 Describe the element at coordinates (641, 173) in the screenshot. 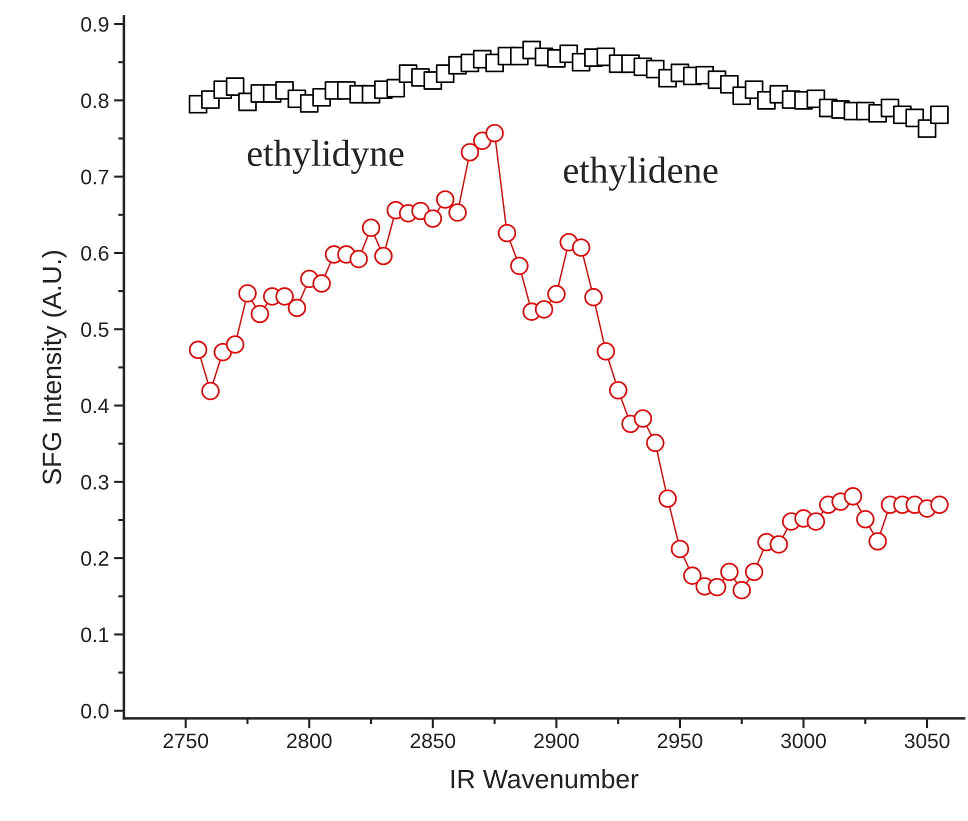

I see `annotation: ethylidene` at that location.